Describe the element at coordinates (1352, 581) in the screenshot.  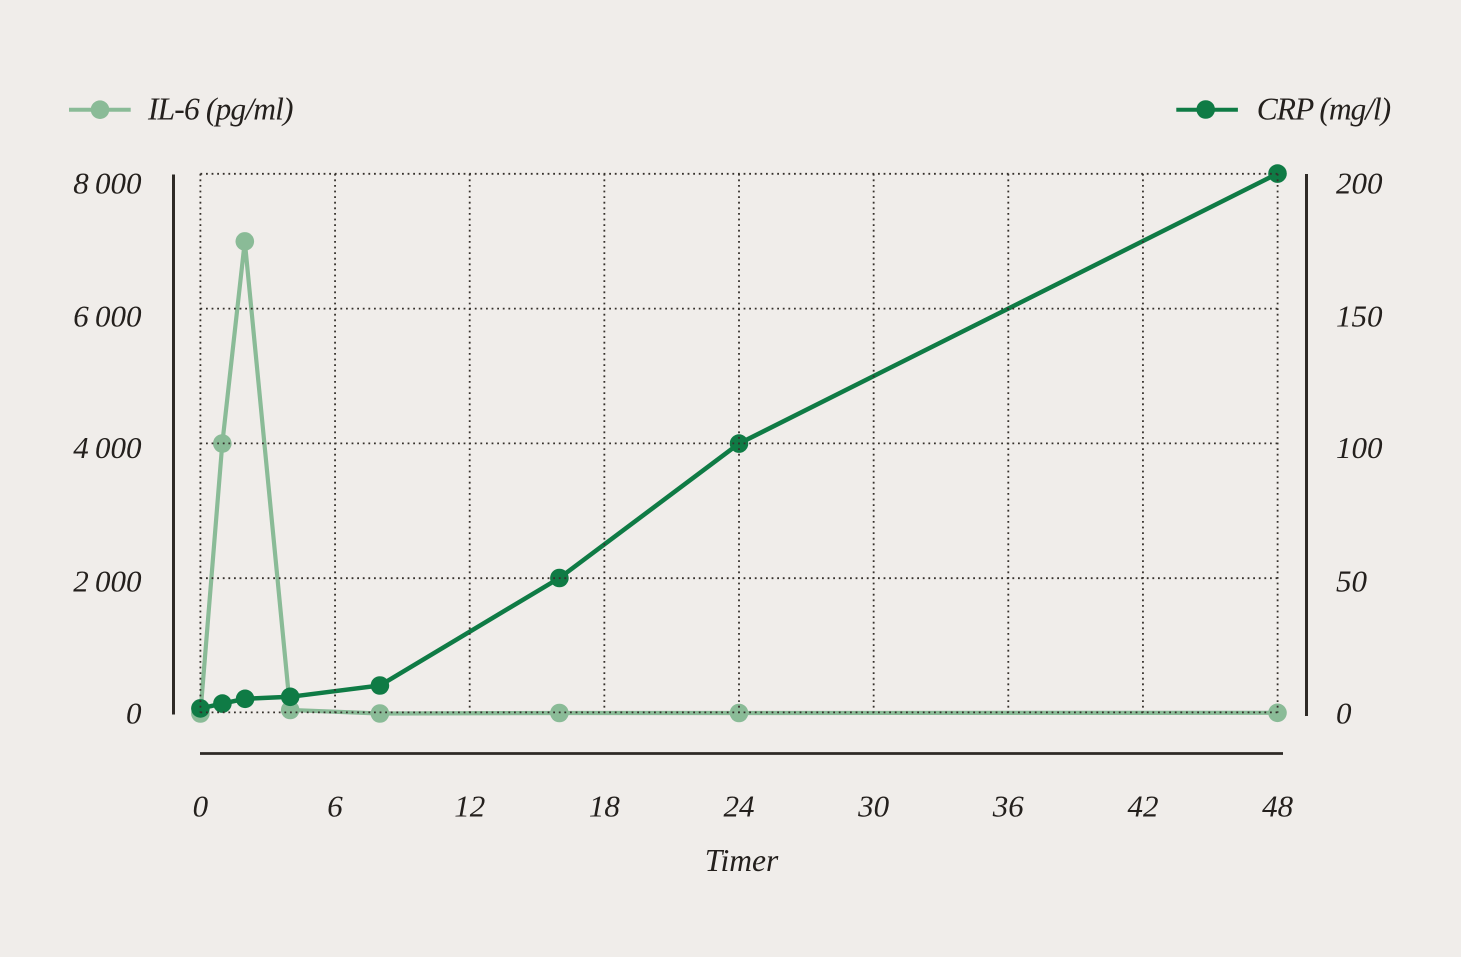
I see `svg-text: 50` at that location.